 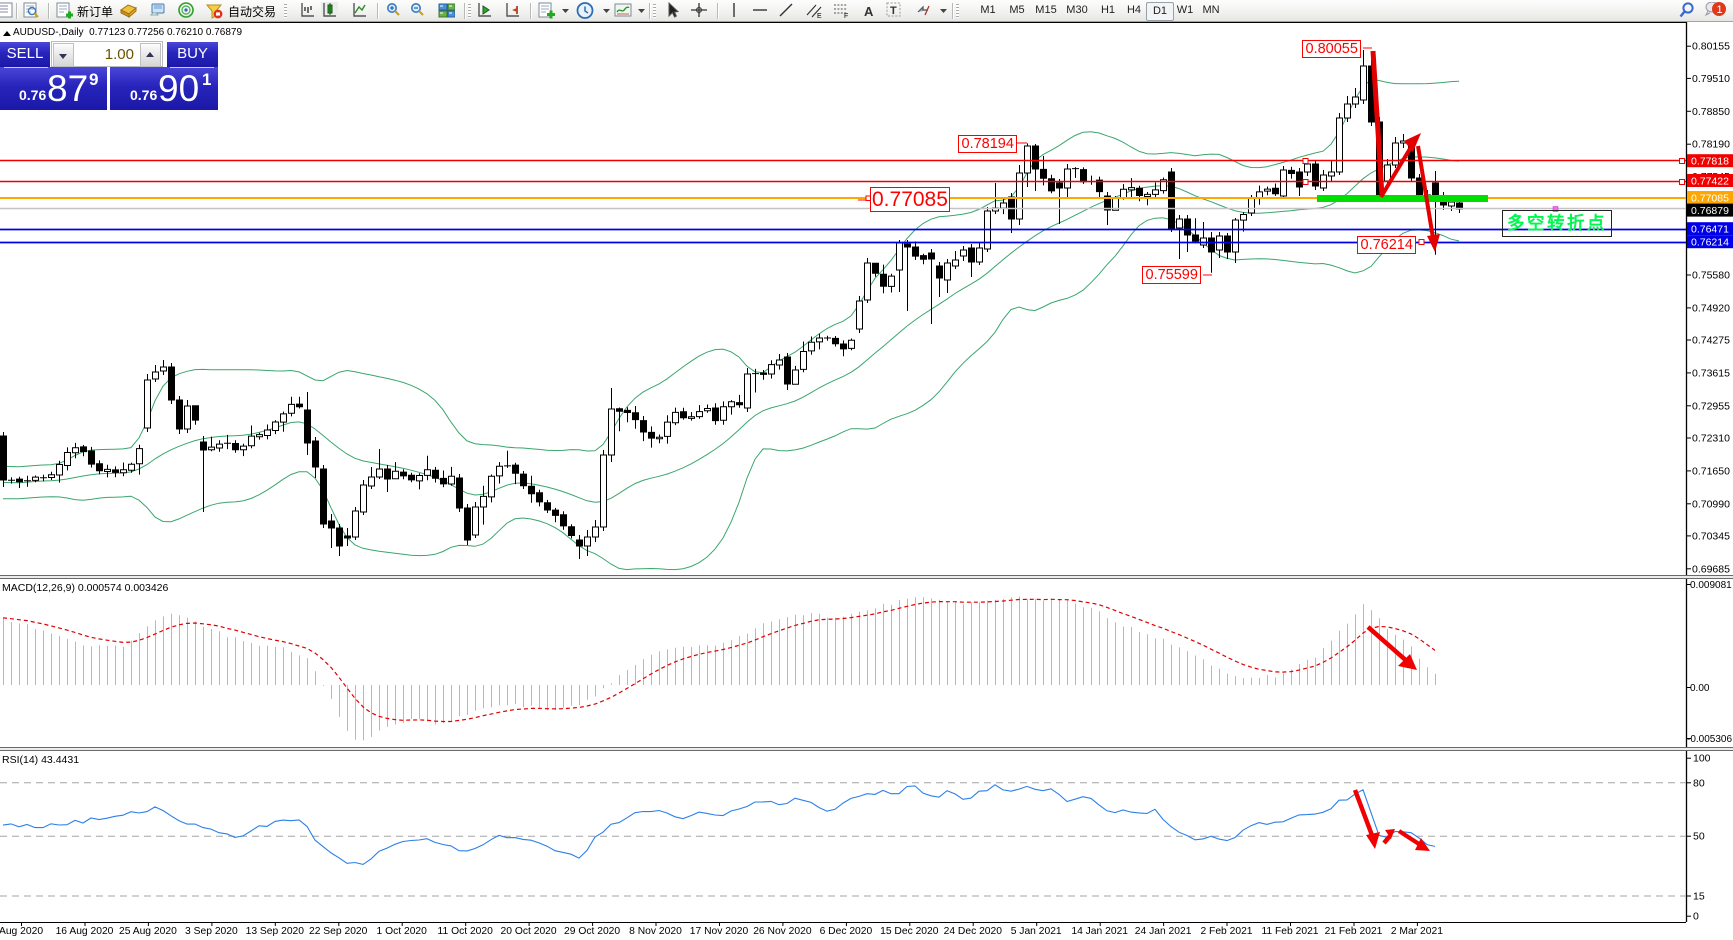 I want to click on svg-text: 1 Oct 2020, so click(x=402, y=931).